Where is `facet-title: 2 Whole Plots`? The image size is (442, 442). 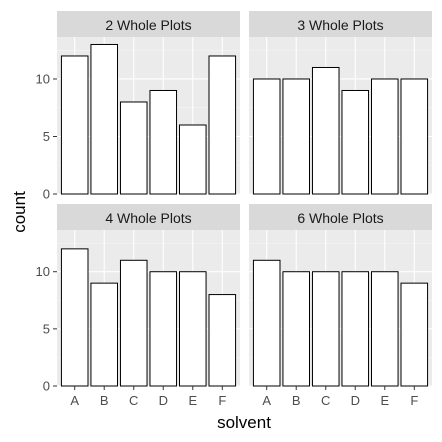 facet-title: 2 Whole Plots is located at coordinates (148, 25).